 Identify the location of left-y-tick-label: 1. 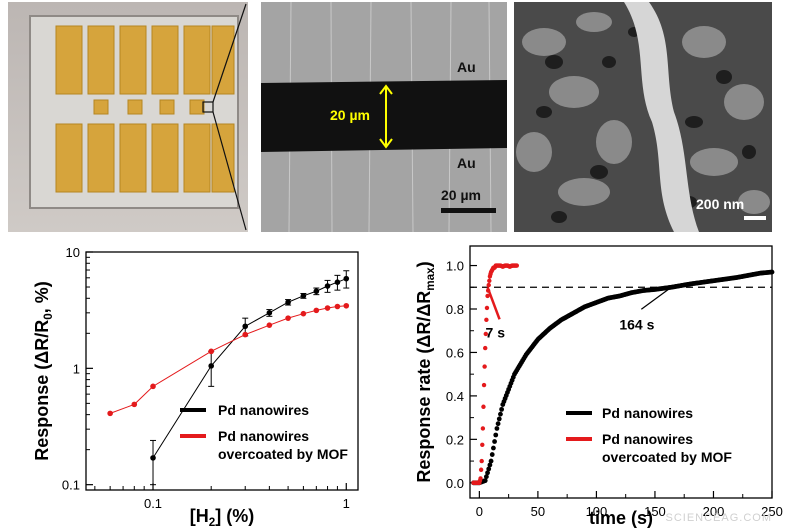
(76, 368).